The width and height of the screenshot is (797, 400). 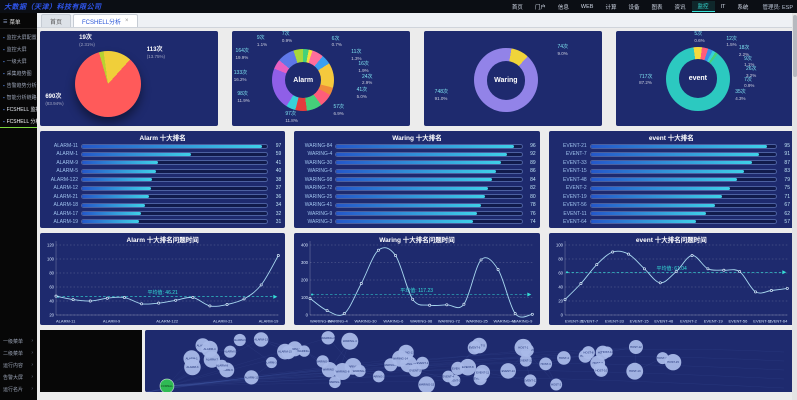 I want to click on topbar-menu-item: 计算, so click(x=611, y=7).